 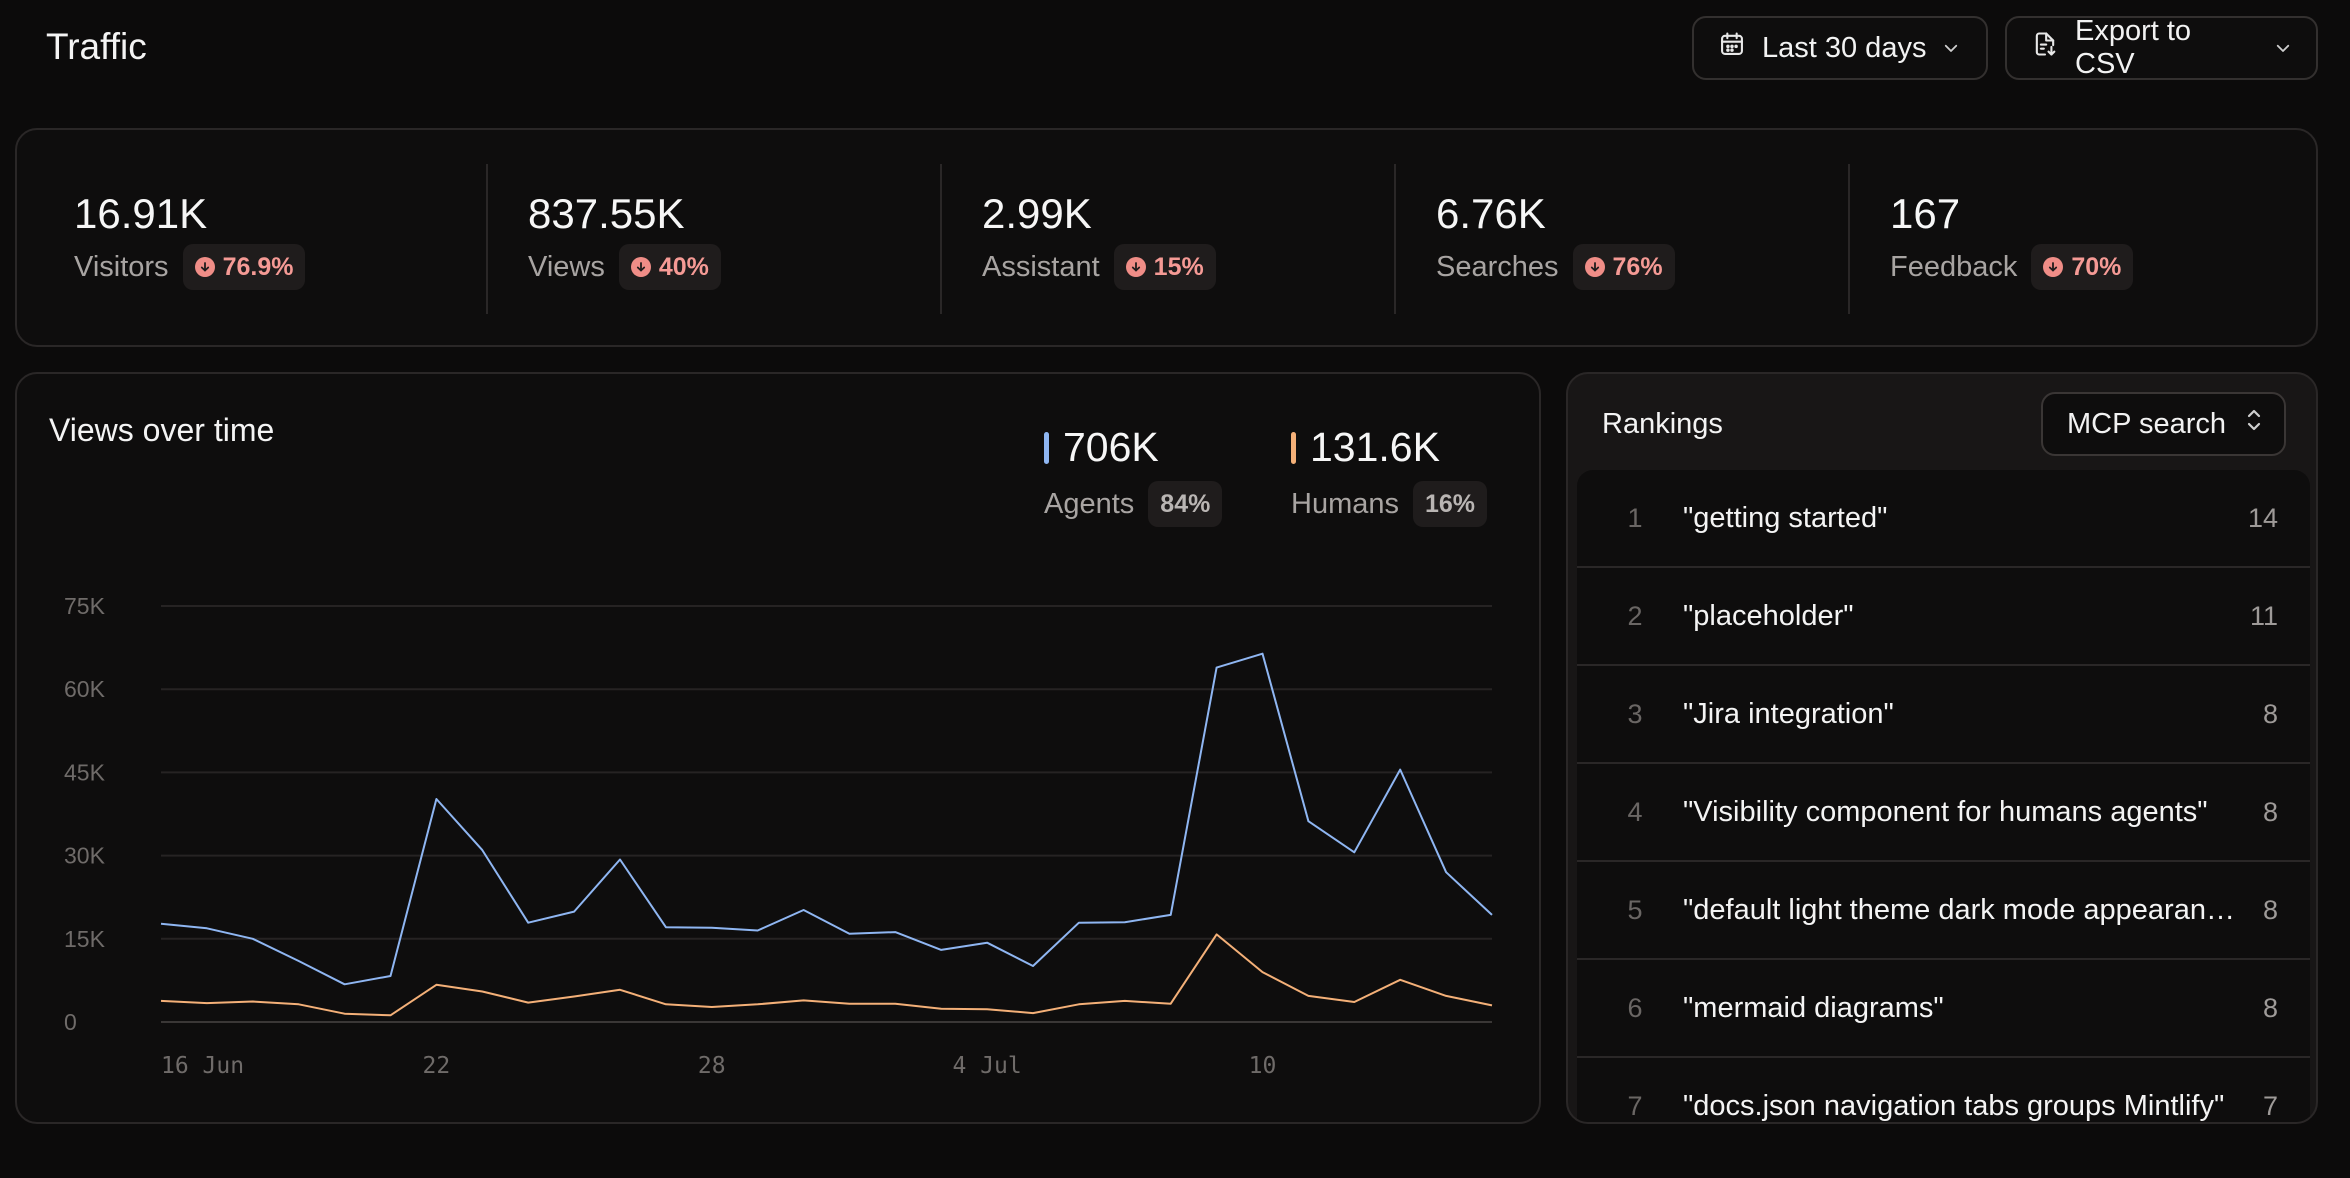 What do you see at coordinates (1635, 1007) in the screenshot?
I see `rank-number: 6` at bounding box center [1635, 1007].